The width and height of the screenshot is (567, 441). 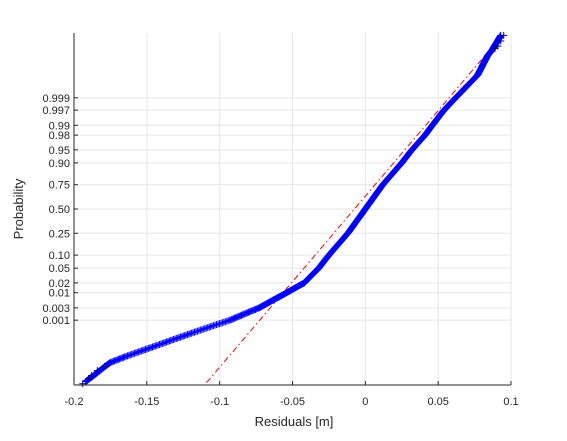 I want to click on x-axis-title: Residuals [m], so click(x=294, y=421).